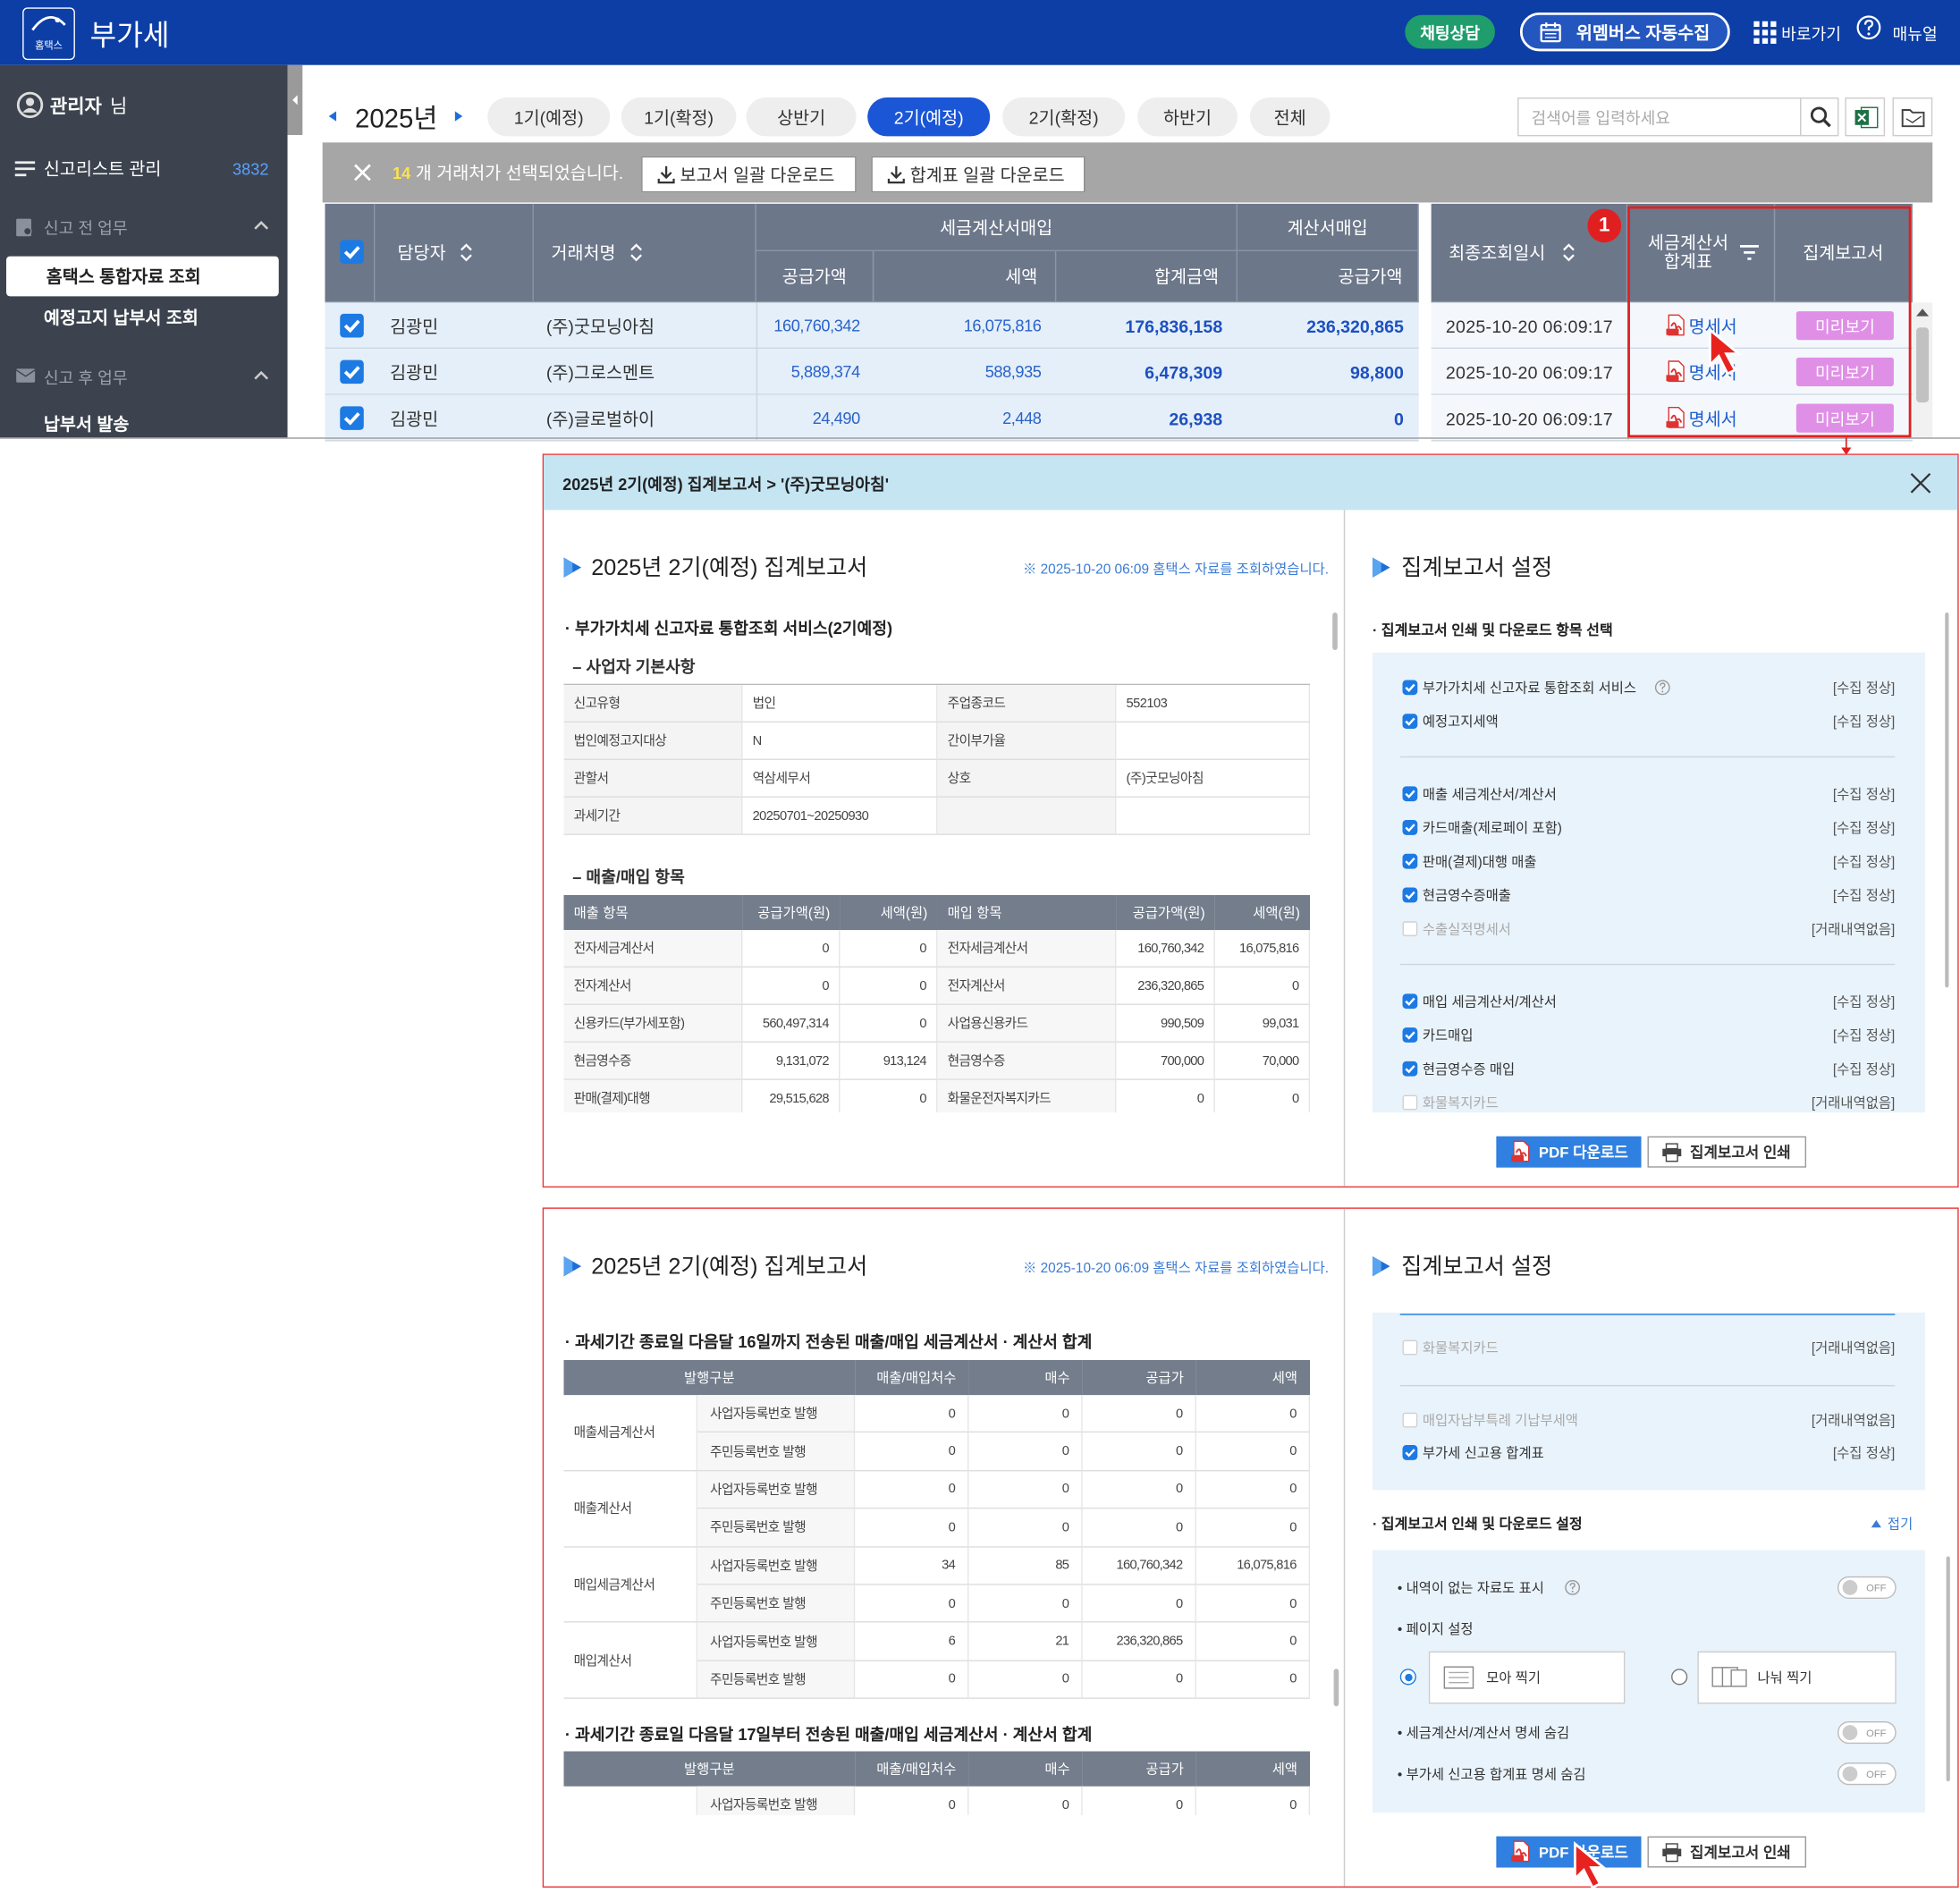 The height and width of the screenshot is (1893, 1960). I want to click on check-mark, so click(1410, 1453).